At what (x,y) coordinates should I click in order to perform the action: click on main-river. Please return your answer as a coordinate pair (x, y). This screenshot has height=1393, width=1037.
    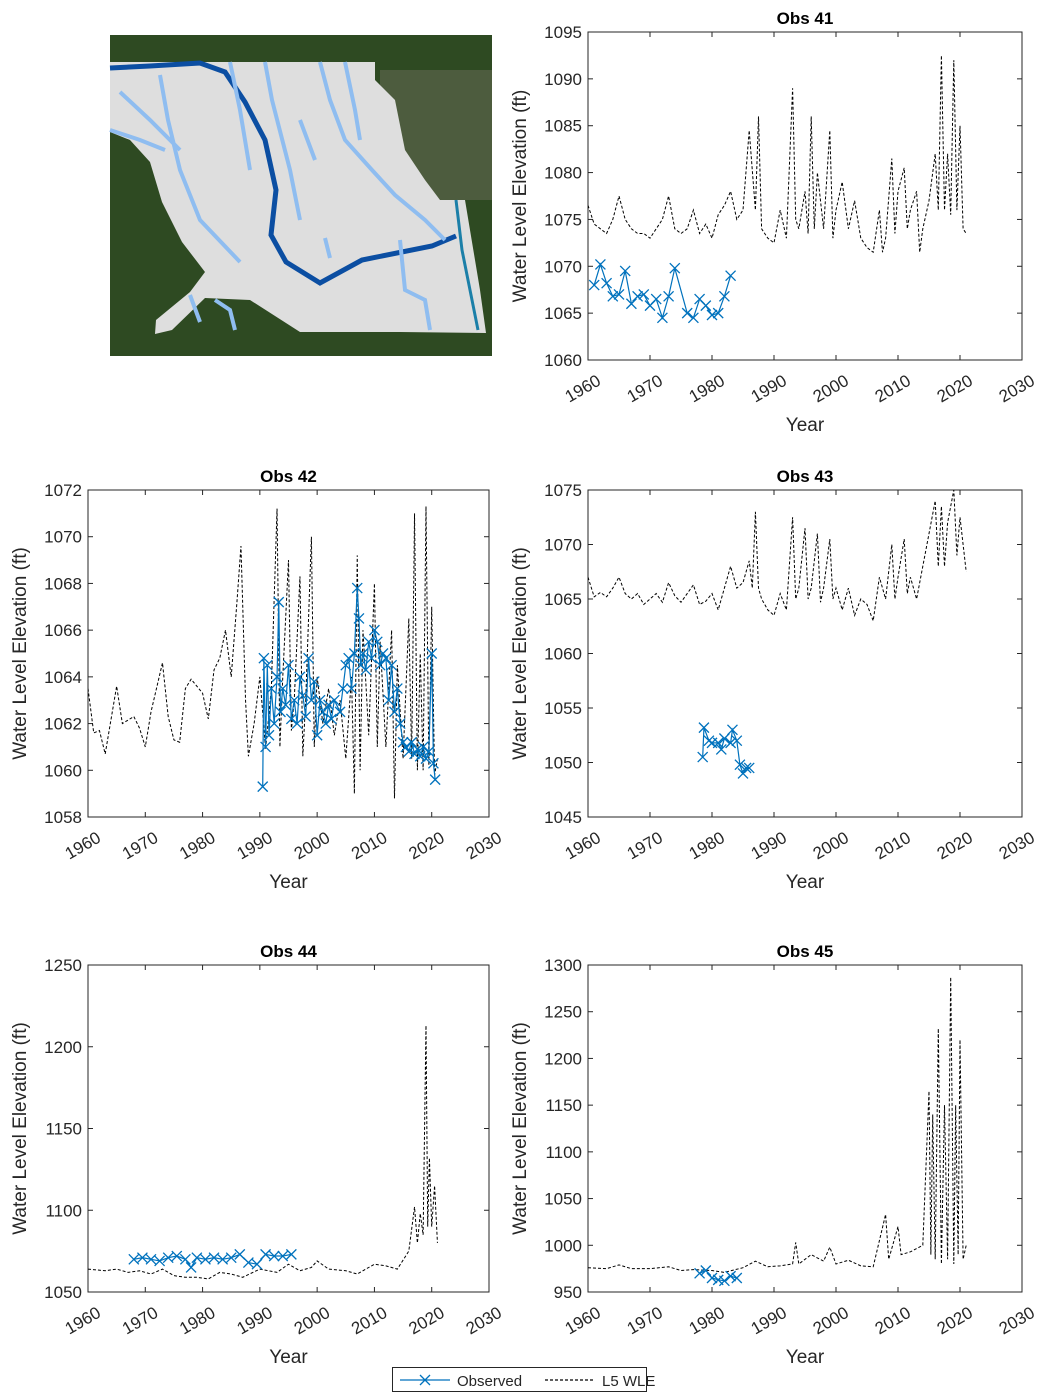
    Looking at the image, I should click on (283, 173).